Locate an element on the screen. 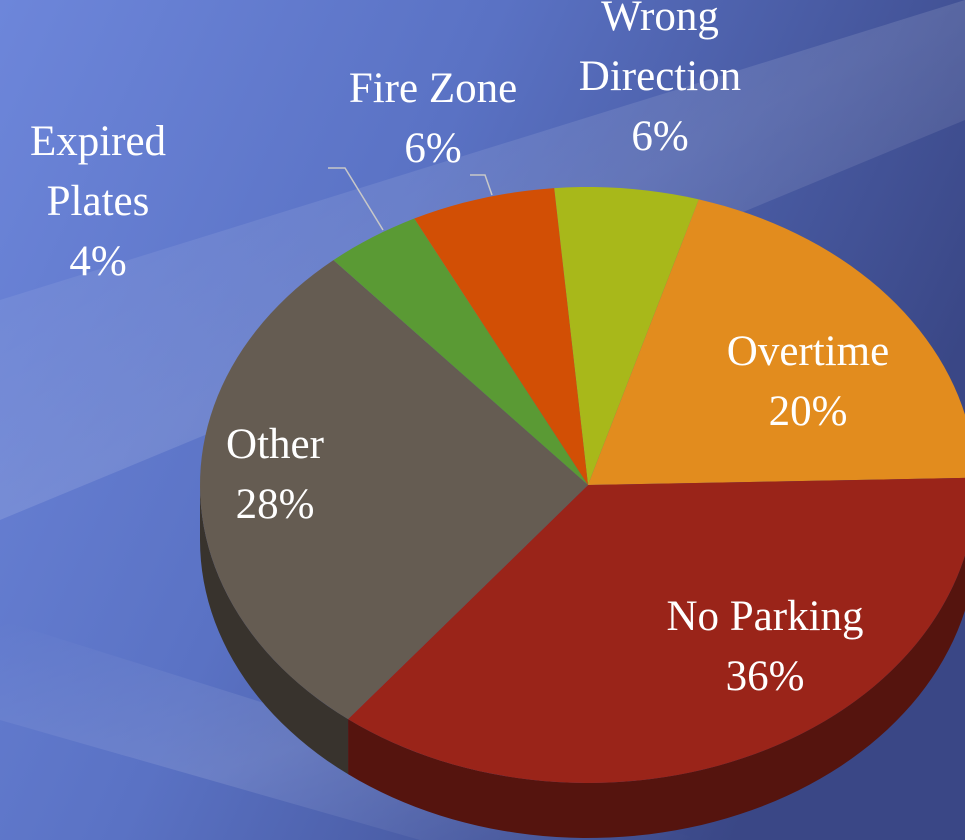 Image resolution: width=965 pixels, height=840 pixels. slice-label: No Parking is located at coordinates (764, 616).